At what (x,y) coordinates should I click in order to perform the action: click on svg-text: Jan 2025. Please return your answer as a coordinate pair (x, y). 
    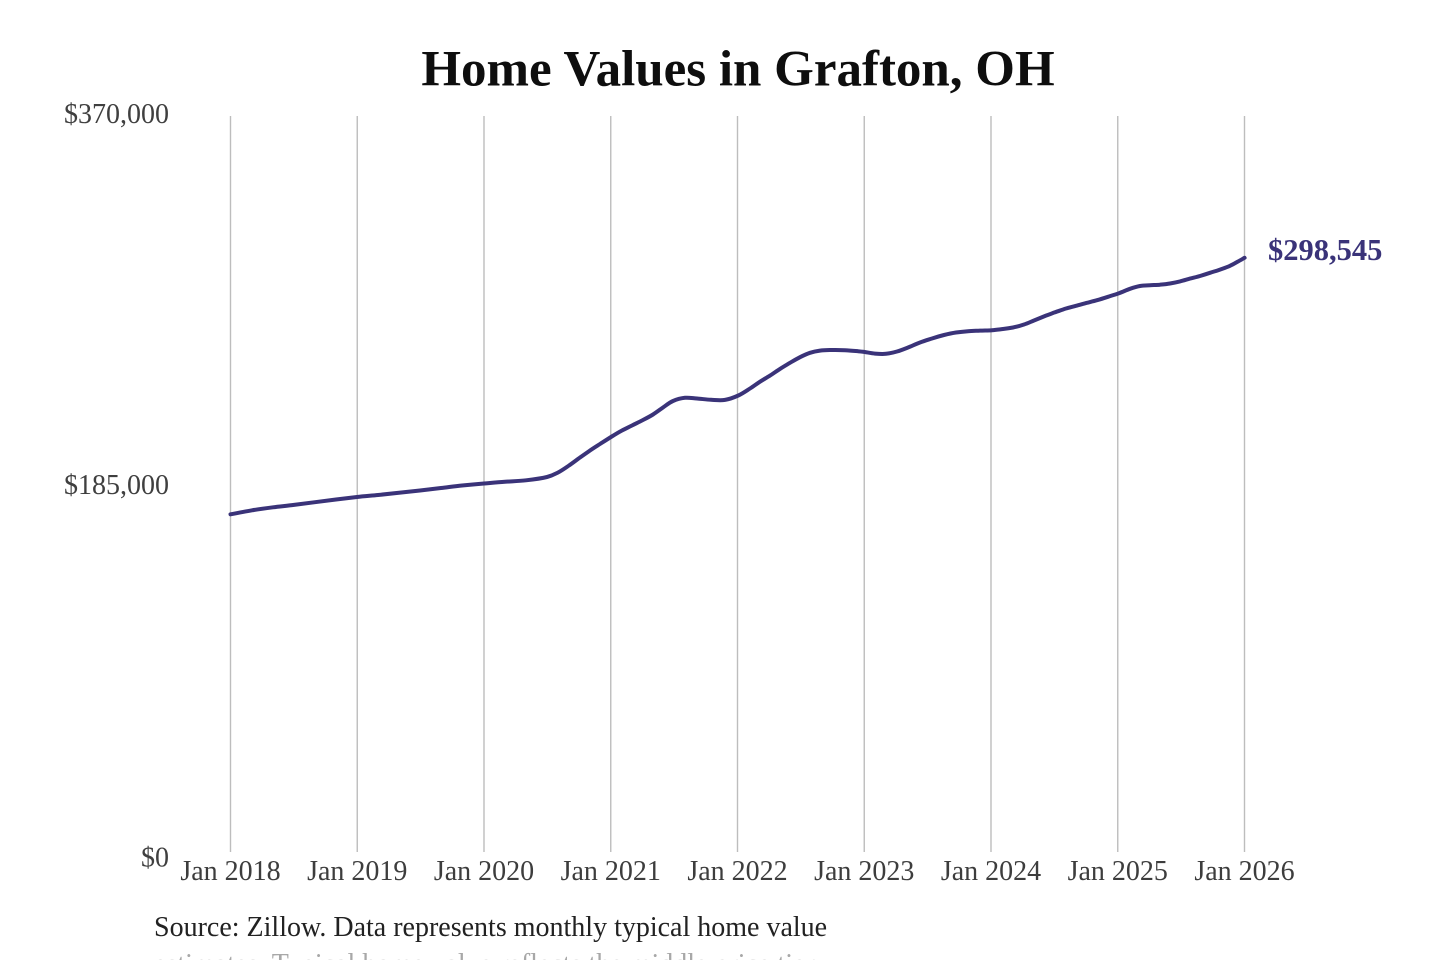
    Looking at the image, I should click on (1118, 871).